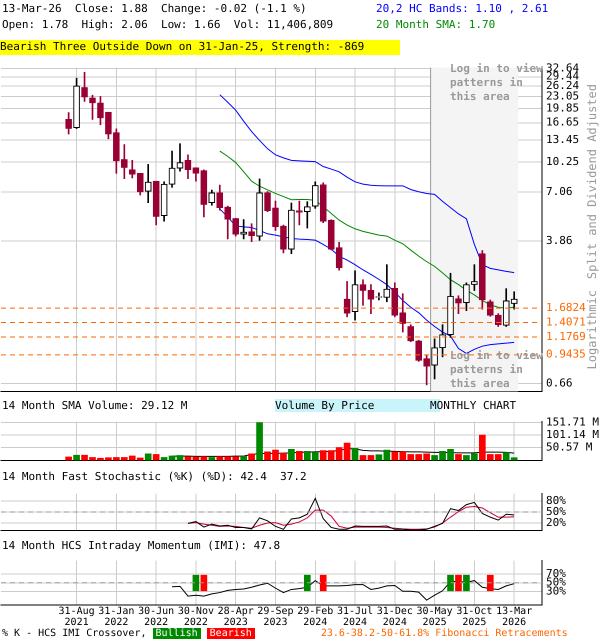 The width and height of the screenshot is (600, 640). I want to click on x-tick-label: 30-May 2025, so click(434, 617).